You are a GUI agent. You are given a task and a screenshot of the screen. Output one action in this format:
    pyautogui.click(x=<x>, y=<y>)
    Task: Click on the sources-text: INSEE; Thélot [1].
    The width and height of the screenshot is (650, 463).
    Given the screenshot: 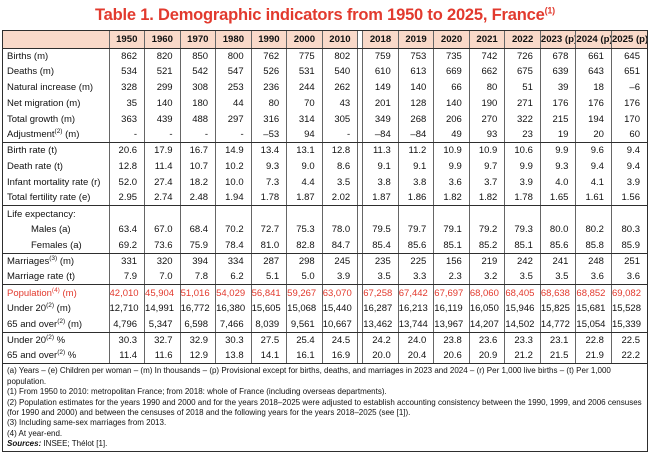 What is the action you would take?
    pyautogui.click(x=74, y=444)
    